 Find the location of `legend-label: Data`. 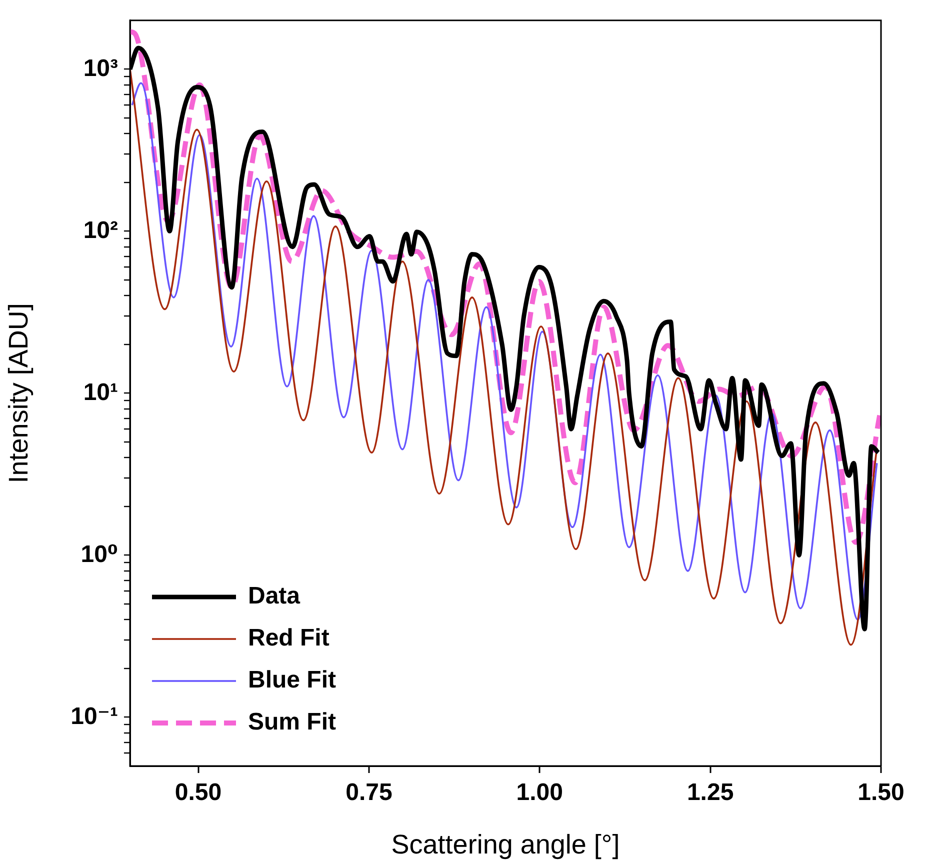

legend-label: Data is located at coordinates (274, 596).